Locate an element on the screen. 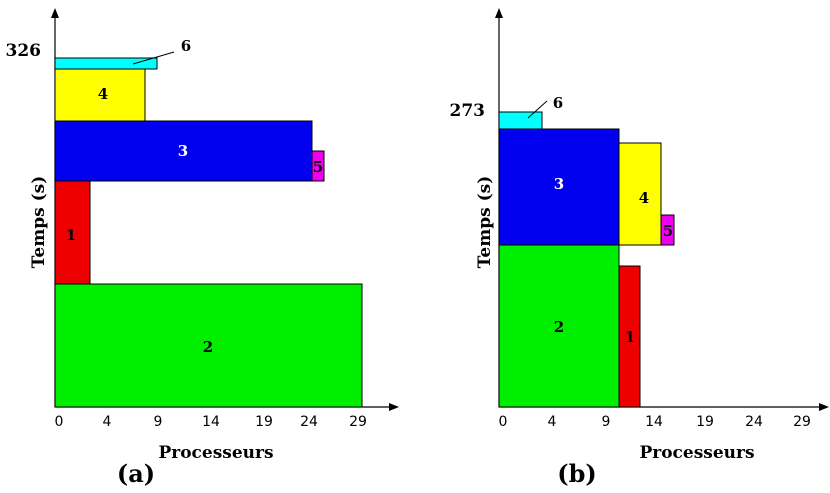  panel-b-task-1-box is located at coordinates (629, 336).